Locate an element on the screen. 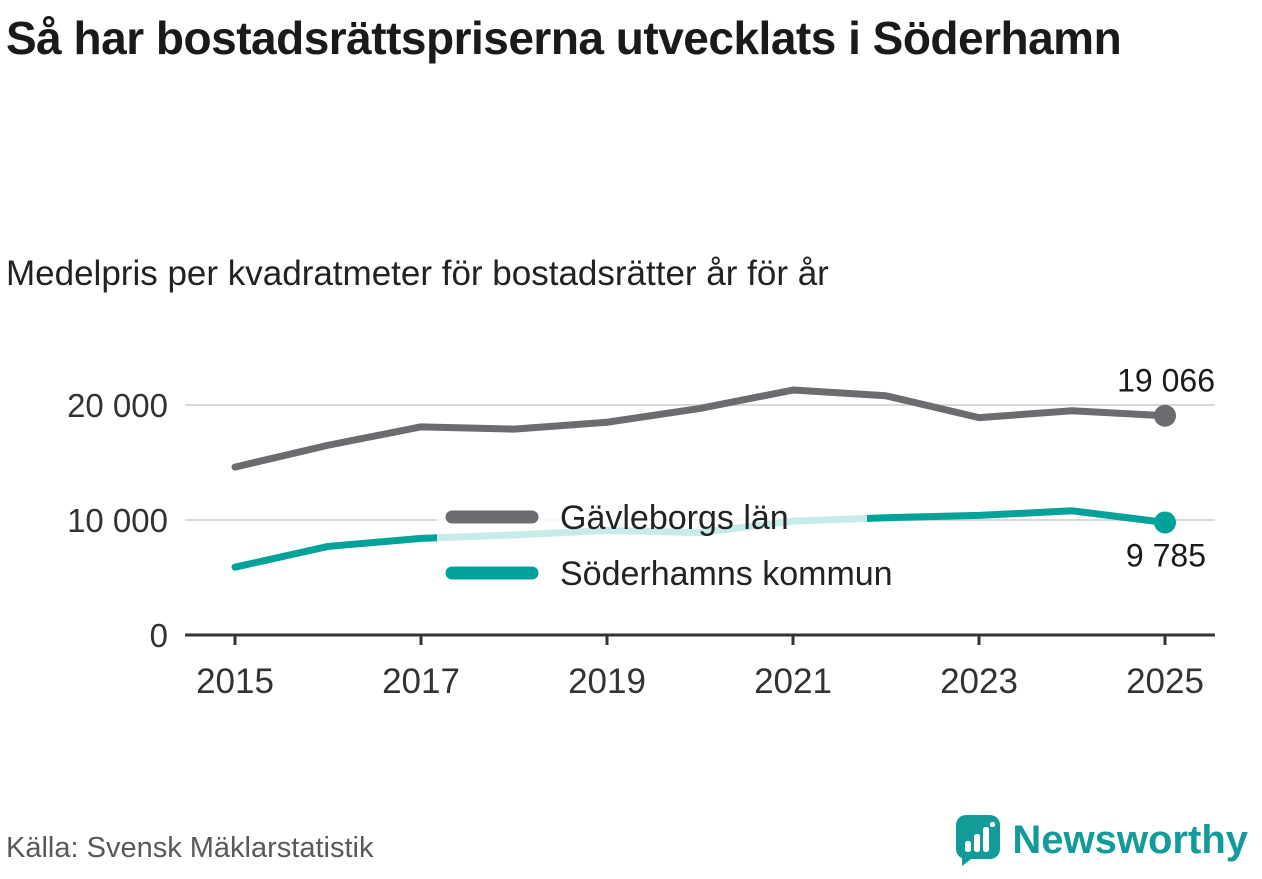 This screenshot has width=1262, height=879. y-axis-tick-label: 10 000 is located at coordinates (117, 520).